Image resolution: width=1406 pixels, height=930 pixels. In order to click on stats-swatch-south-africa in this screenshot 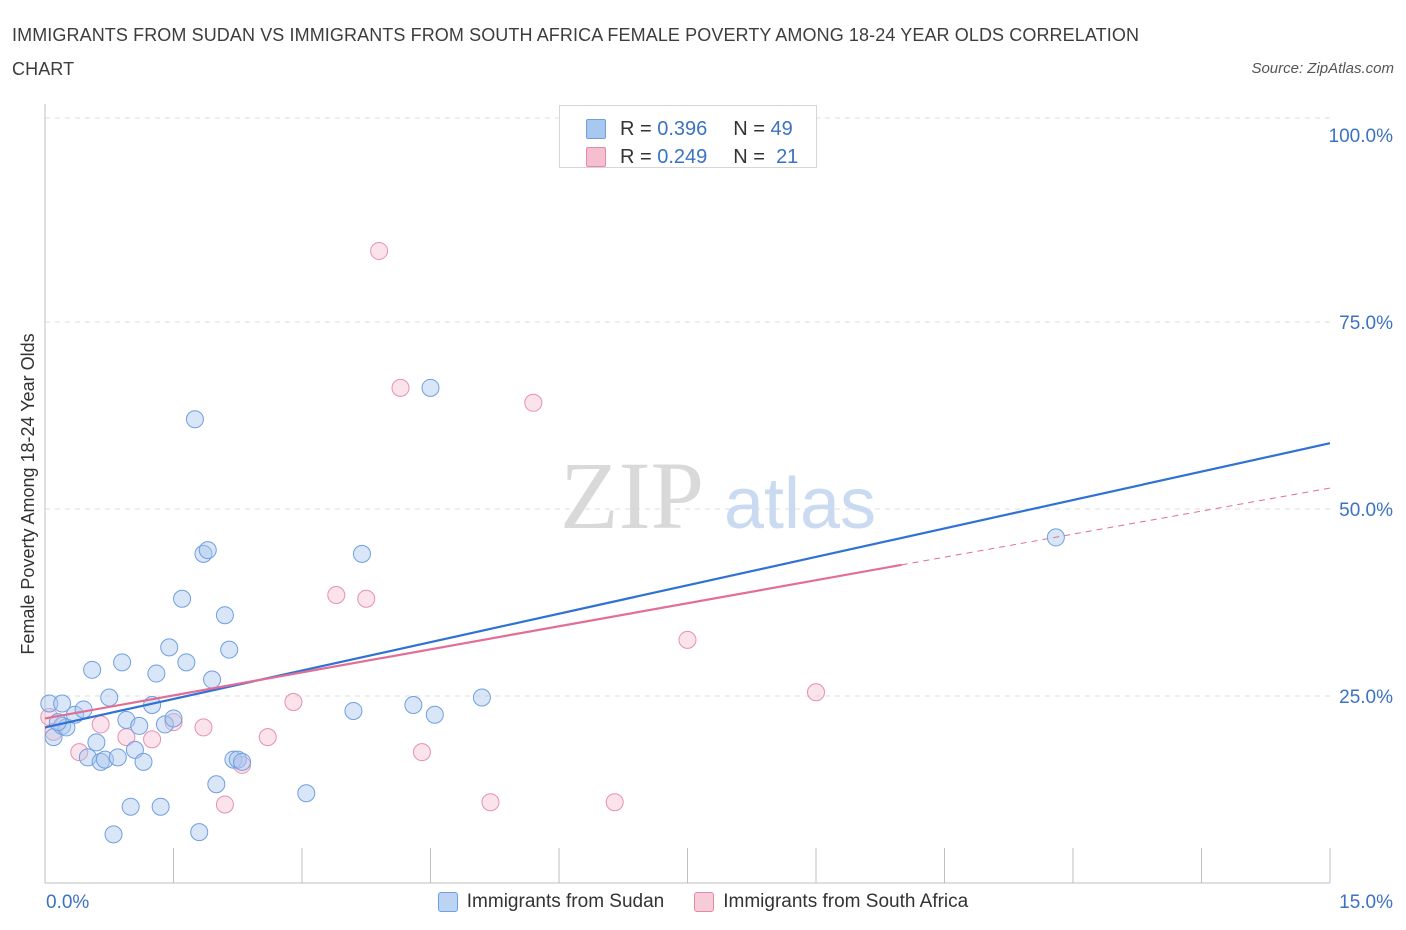, I will do `click(596, 157)`.